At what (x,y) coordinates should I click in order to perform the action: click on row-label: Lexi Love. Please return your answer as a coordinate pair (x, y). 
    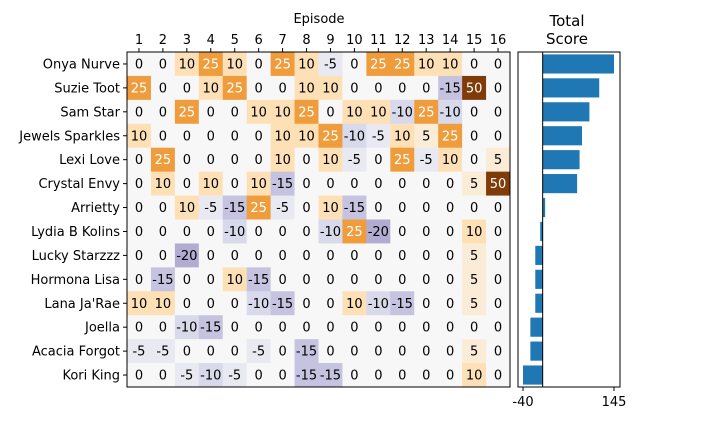
    Looking at the image, I should click on (89, 160).